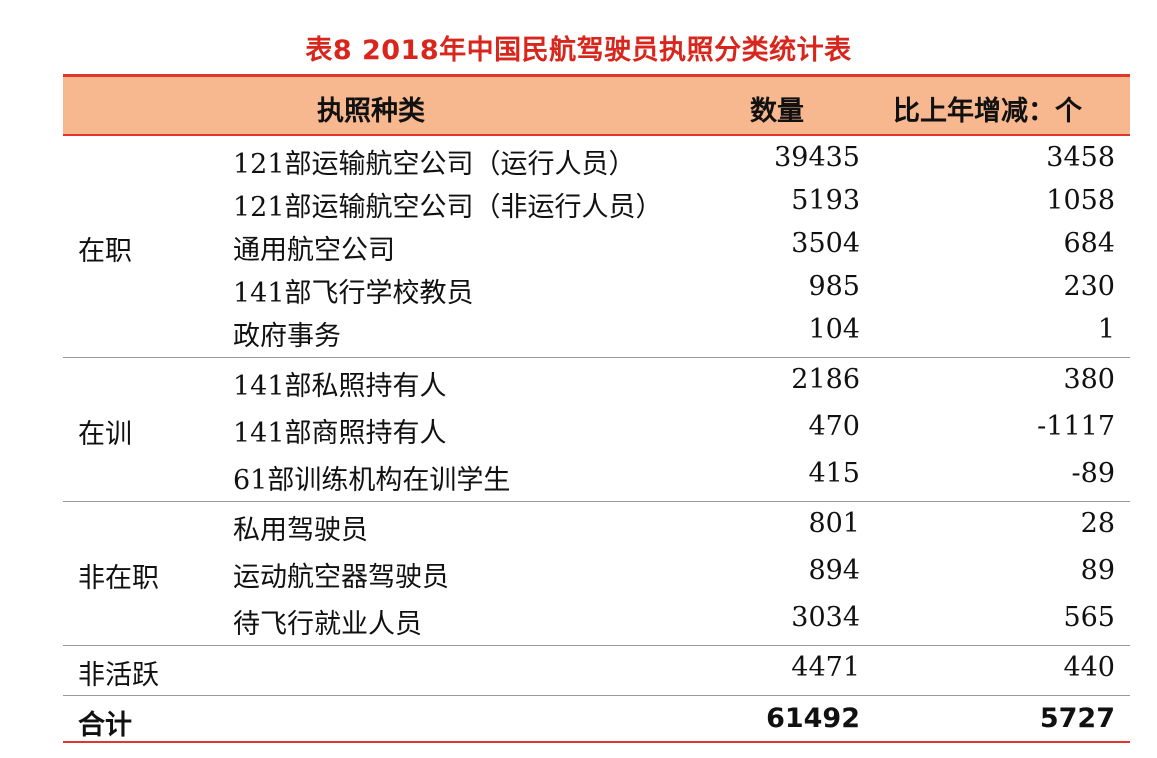 The width and height of the screenshot is (1157, 758). I want to click on header-bottom-rule, so click(596, 135).